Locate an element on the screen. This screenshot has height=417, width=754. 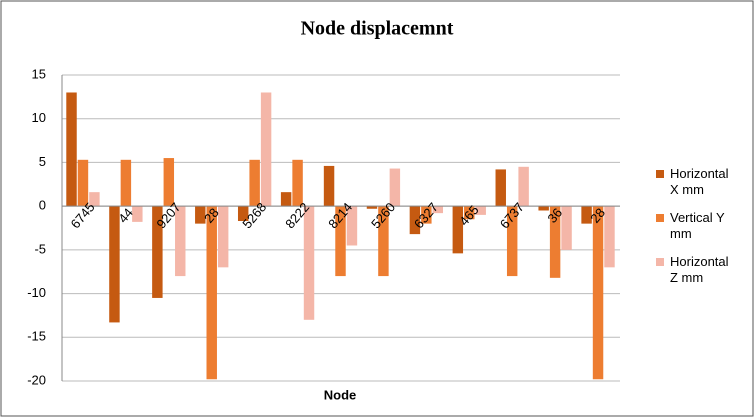
legend-item: Horizontal Z mm is located at coordinates (701, 270).